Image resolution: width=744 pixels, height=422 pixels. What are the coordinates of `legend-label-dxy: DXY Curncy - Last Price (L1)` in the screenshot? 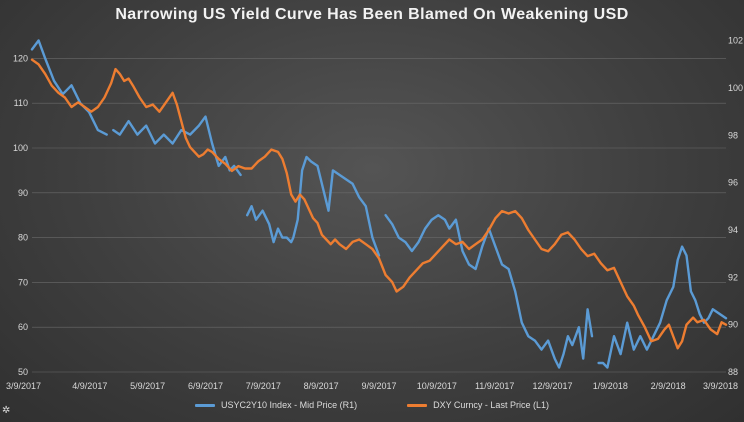 It's located at (491, 405).